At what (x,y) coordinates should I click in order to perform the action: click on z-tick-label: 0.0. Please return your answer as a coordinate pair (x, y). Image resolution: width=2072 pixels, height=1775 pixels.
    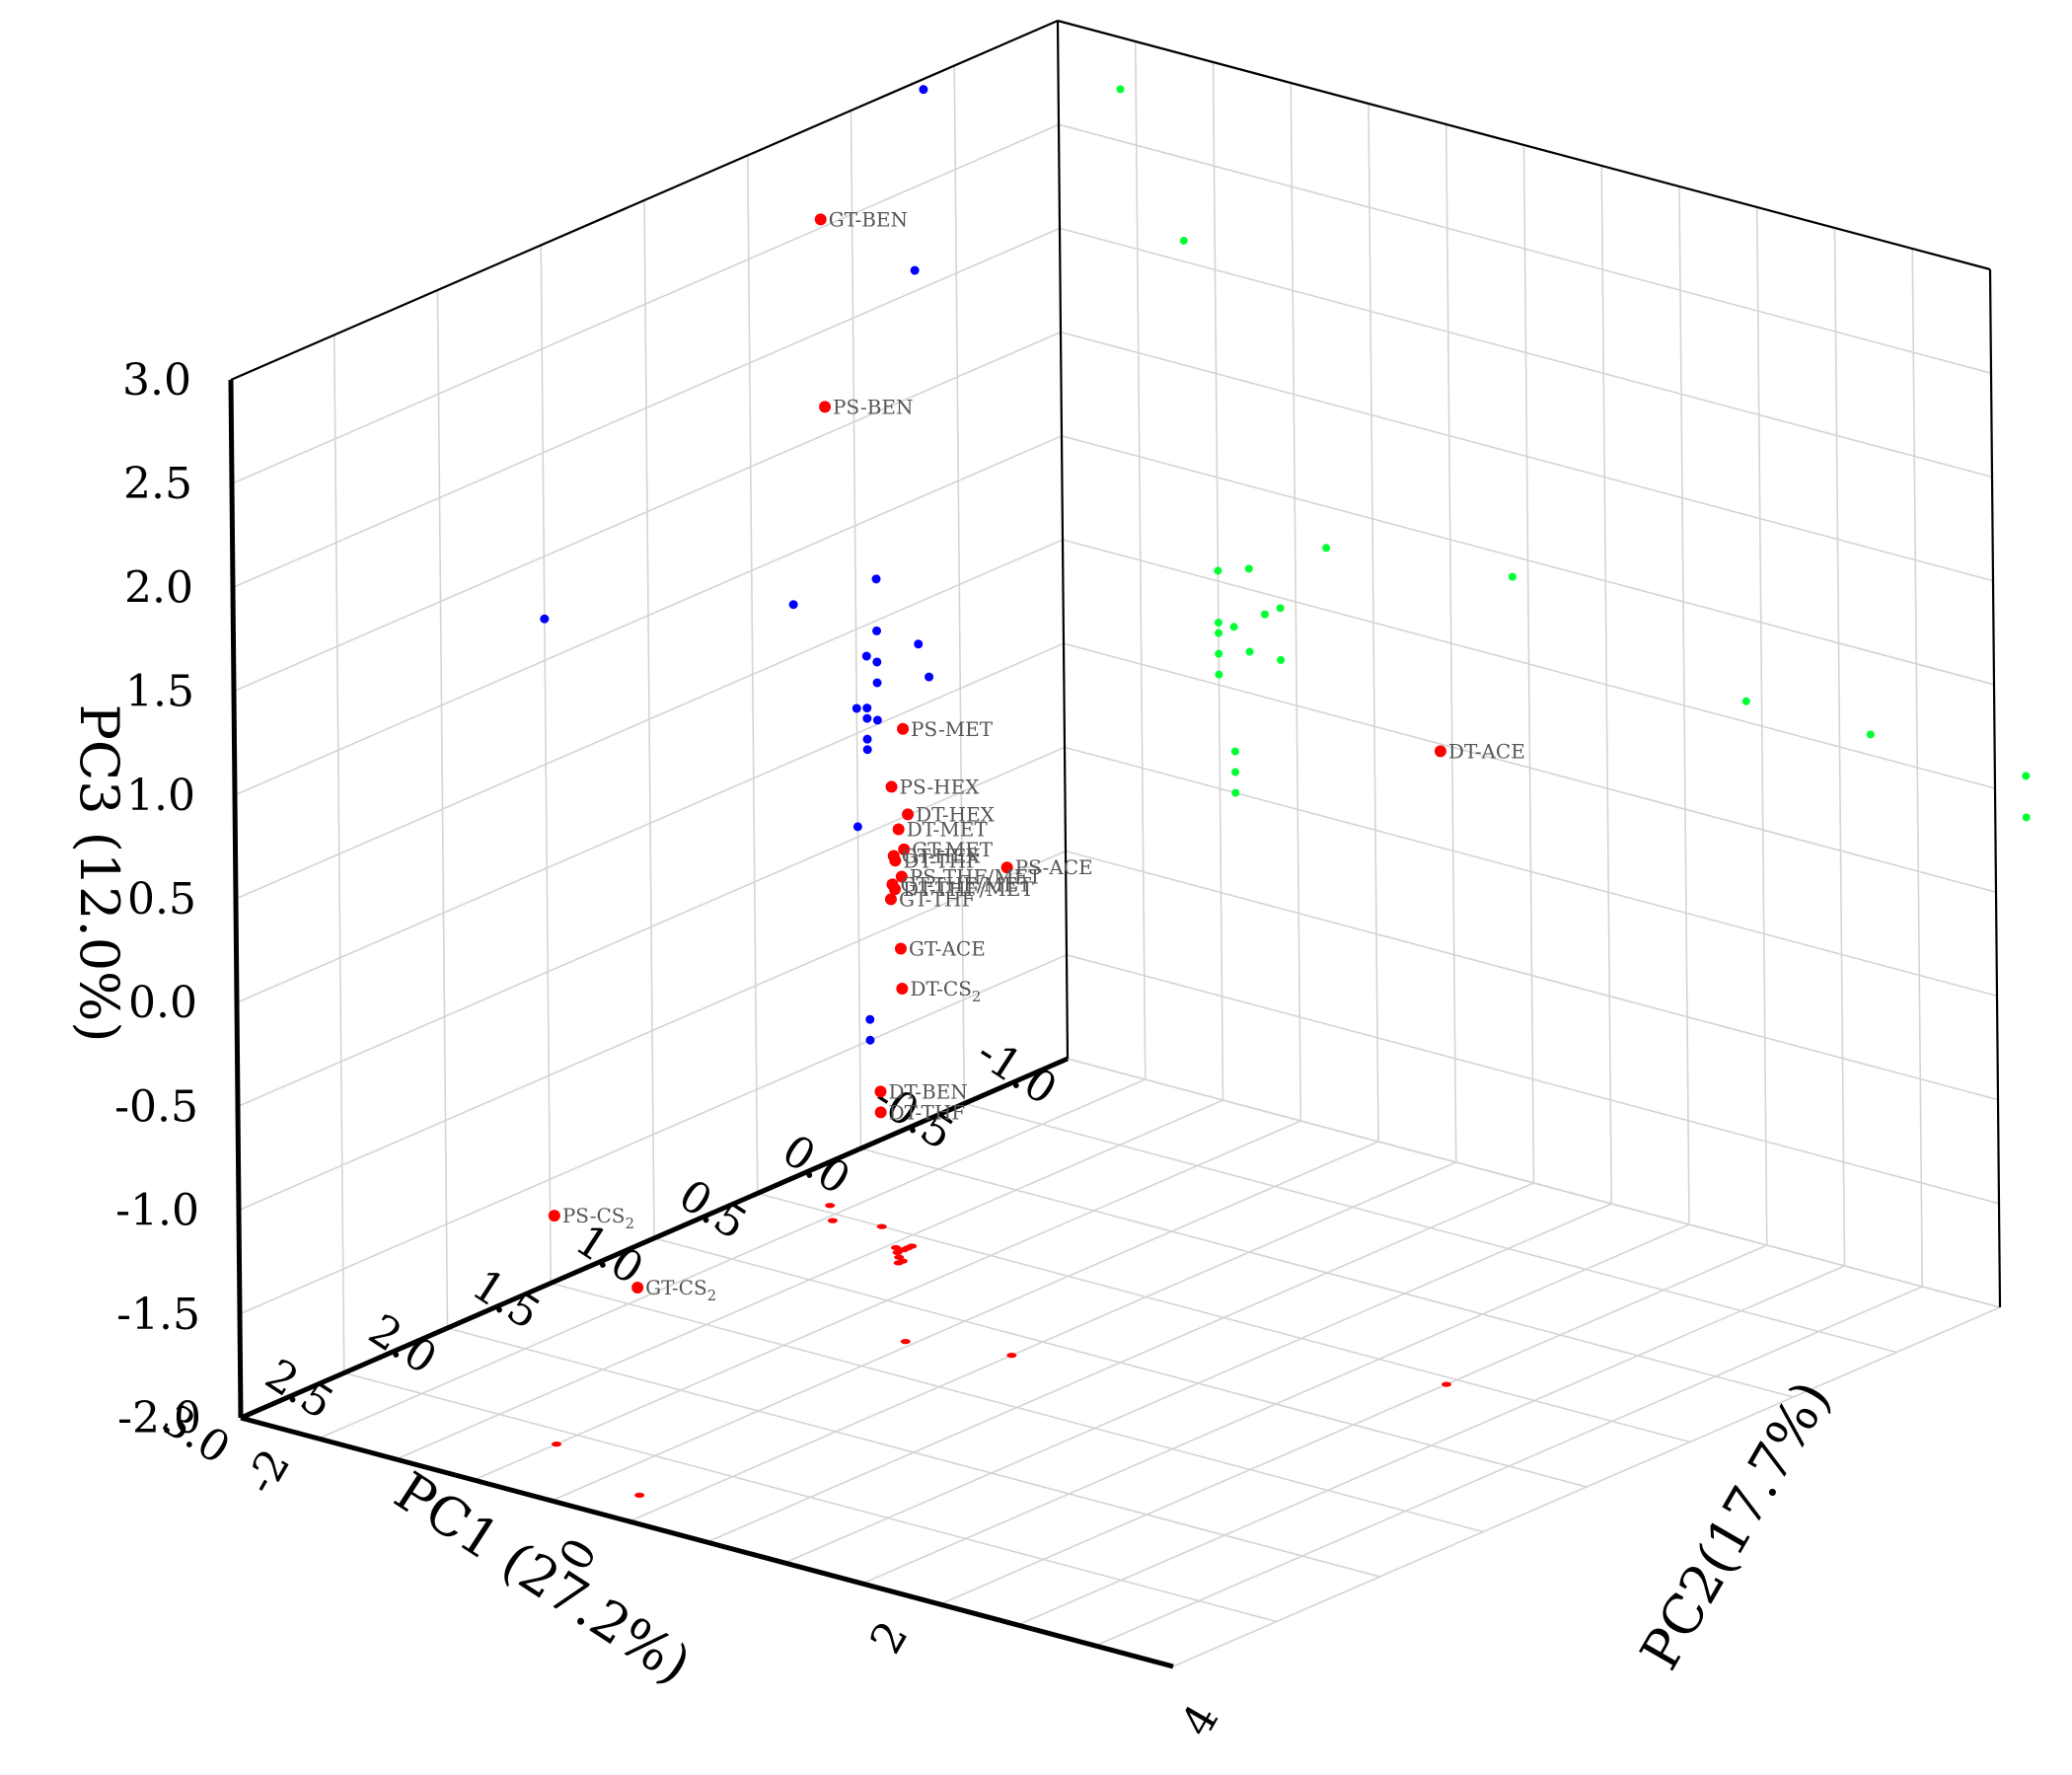
    Looking at the image, I should click on (163, 1003).